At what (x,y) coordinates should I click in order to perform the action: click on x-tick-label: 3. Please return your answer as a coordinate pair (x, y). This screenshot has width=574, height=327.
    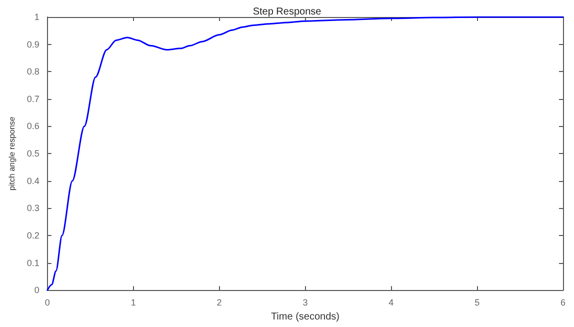
    Looking at the image, I should click on (305, 303).